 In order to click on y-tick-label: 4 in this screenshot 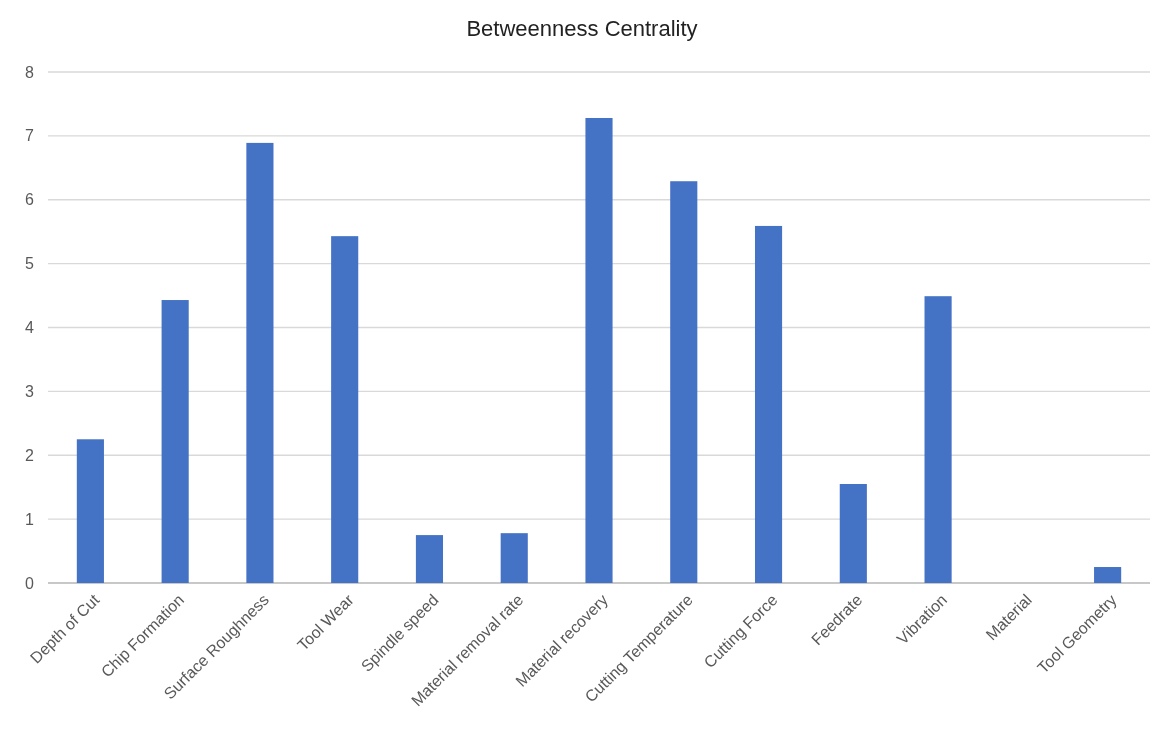, I will do `click(30, 328)`.